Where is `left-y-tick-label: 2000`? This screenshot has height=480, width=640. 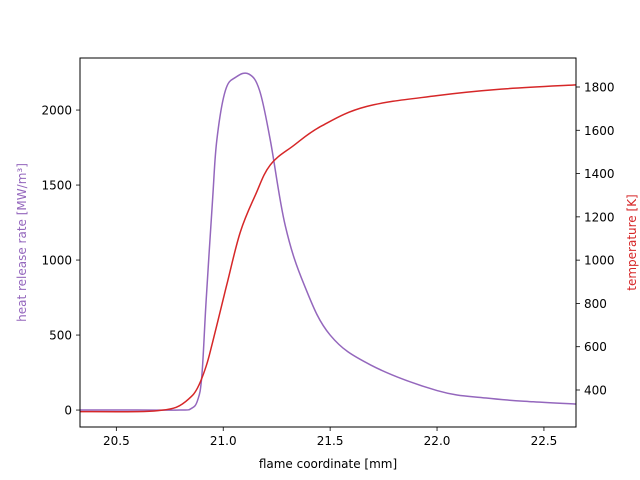
left-y-tick-label: 2000 is located at coordinates (56, 111).